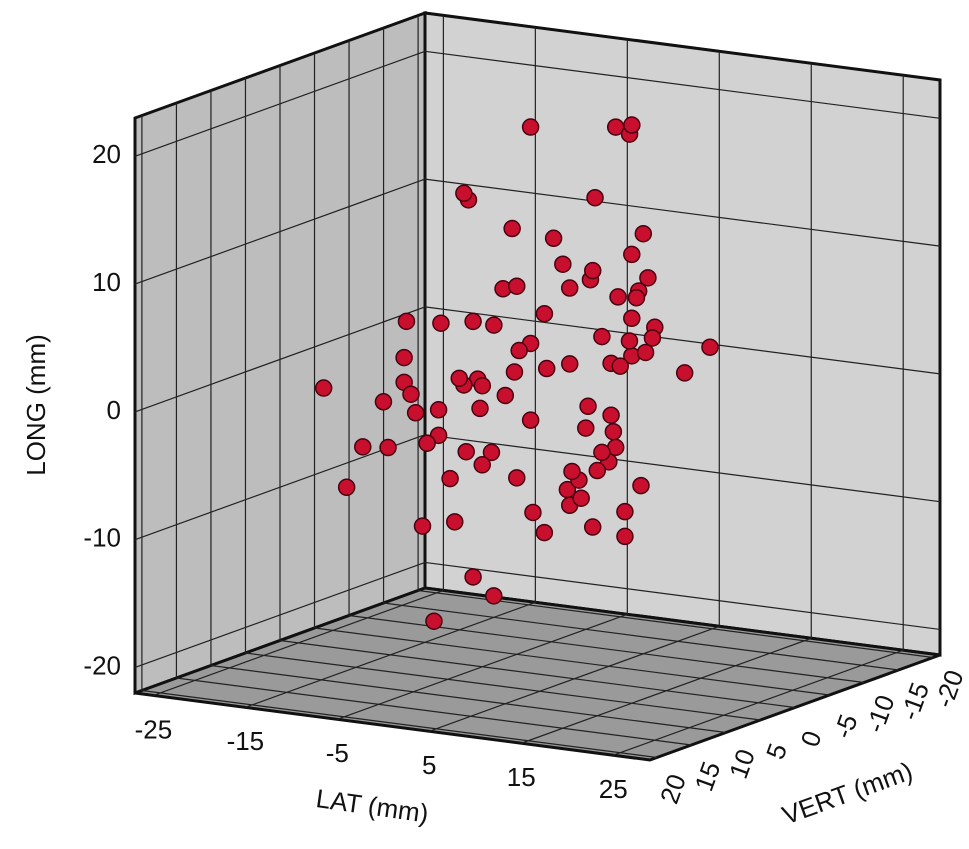 The height and width of the screenshot is (849, 969). What do you see at coordinates (673, 788) in the screenshot?
I see `y-tick-label: 20` at bounding box center [673, 788].